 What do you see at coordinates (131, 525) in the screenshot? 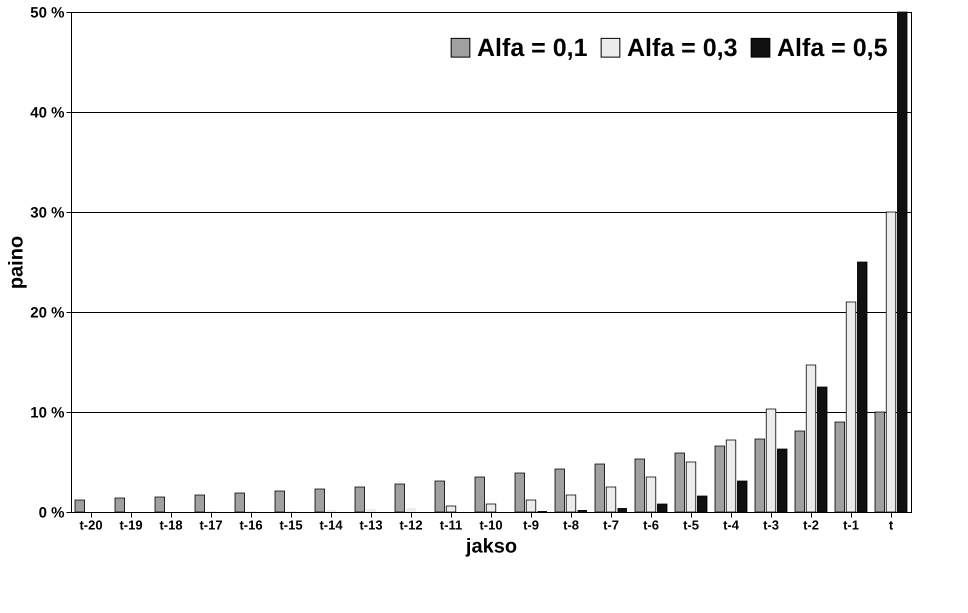
I see `x-tick-label: t-19` at bounding box center [131, 525].